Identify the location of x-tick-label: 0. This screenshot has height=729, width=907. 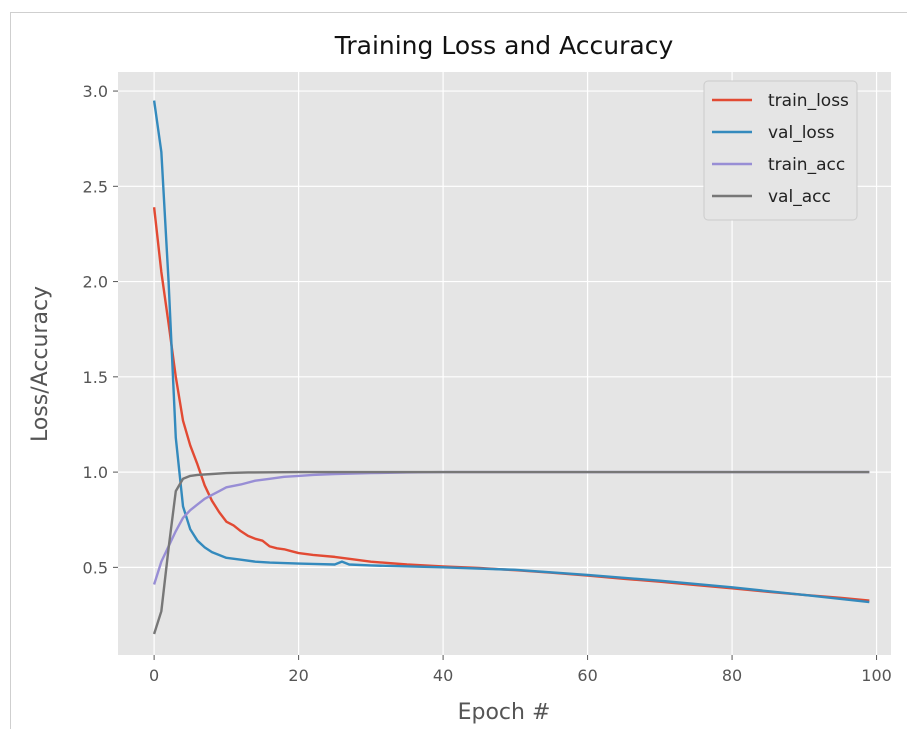
(154, 675).